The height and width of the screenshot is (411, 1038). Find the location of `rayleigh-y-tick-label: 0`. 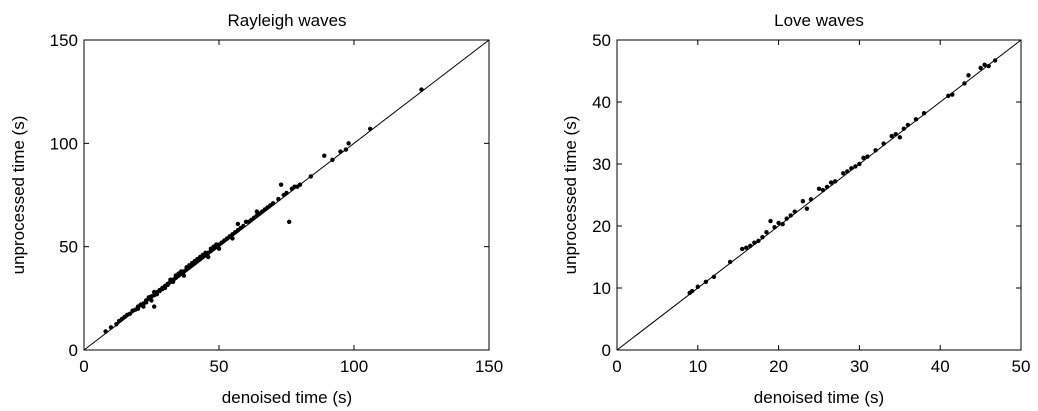

rayleigh-y-tick-label: 0 is located at coordinates (73, 350).